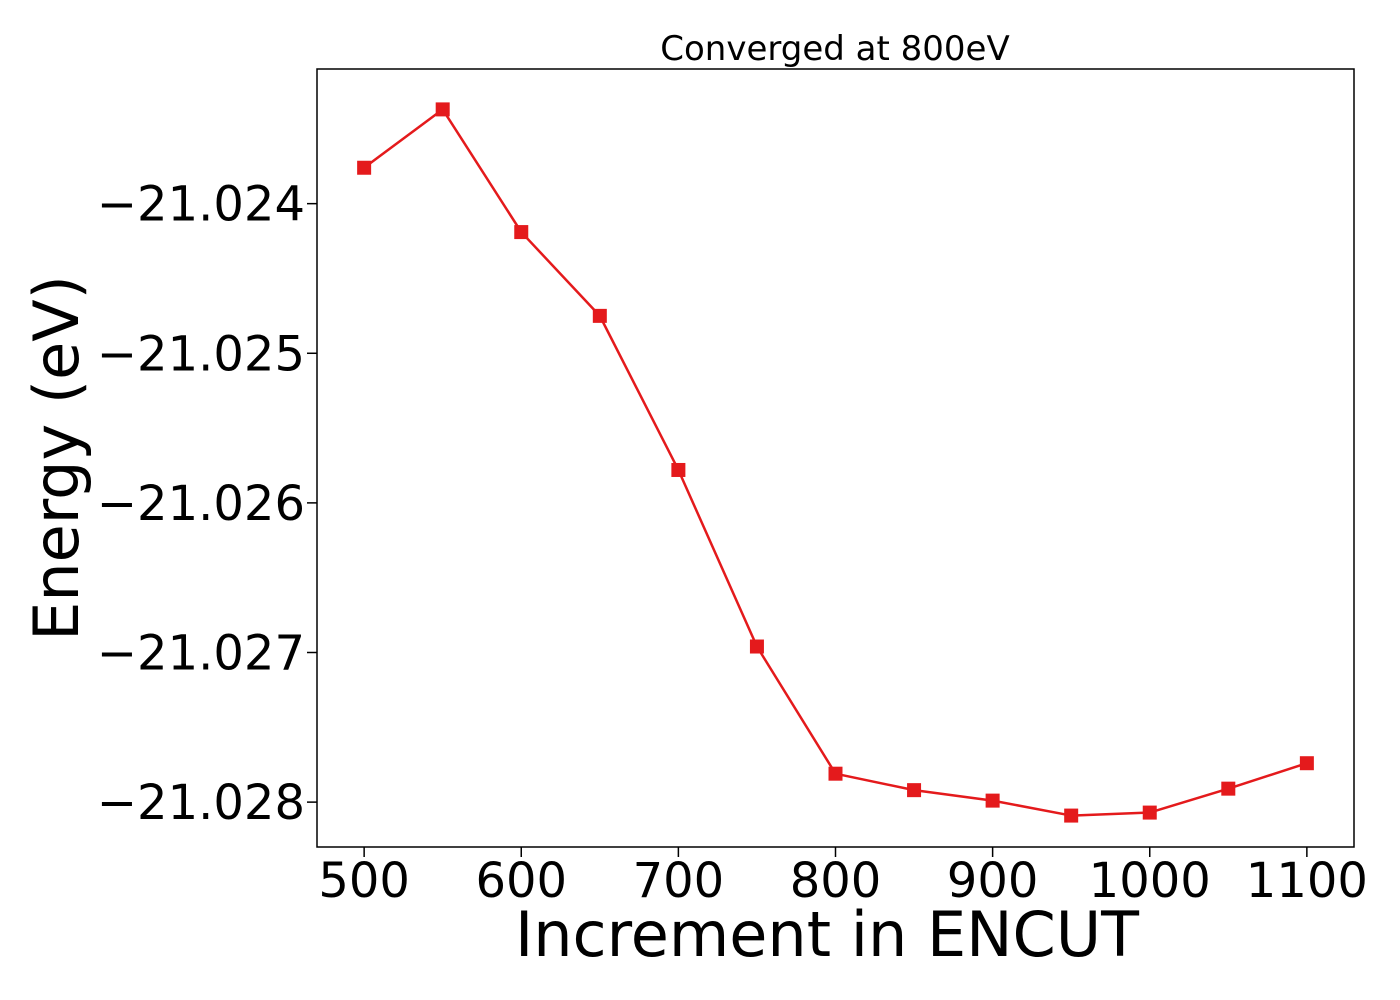 This screenshot has height=1000, width=1400. I want to click on y-tick-label: −21.024, so click(201, 205).